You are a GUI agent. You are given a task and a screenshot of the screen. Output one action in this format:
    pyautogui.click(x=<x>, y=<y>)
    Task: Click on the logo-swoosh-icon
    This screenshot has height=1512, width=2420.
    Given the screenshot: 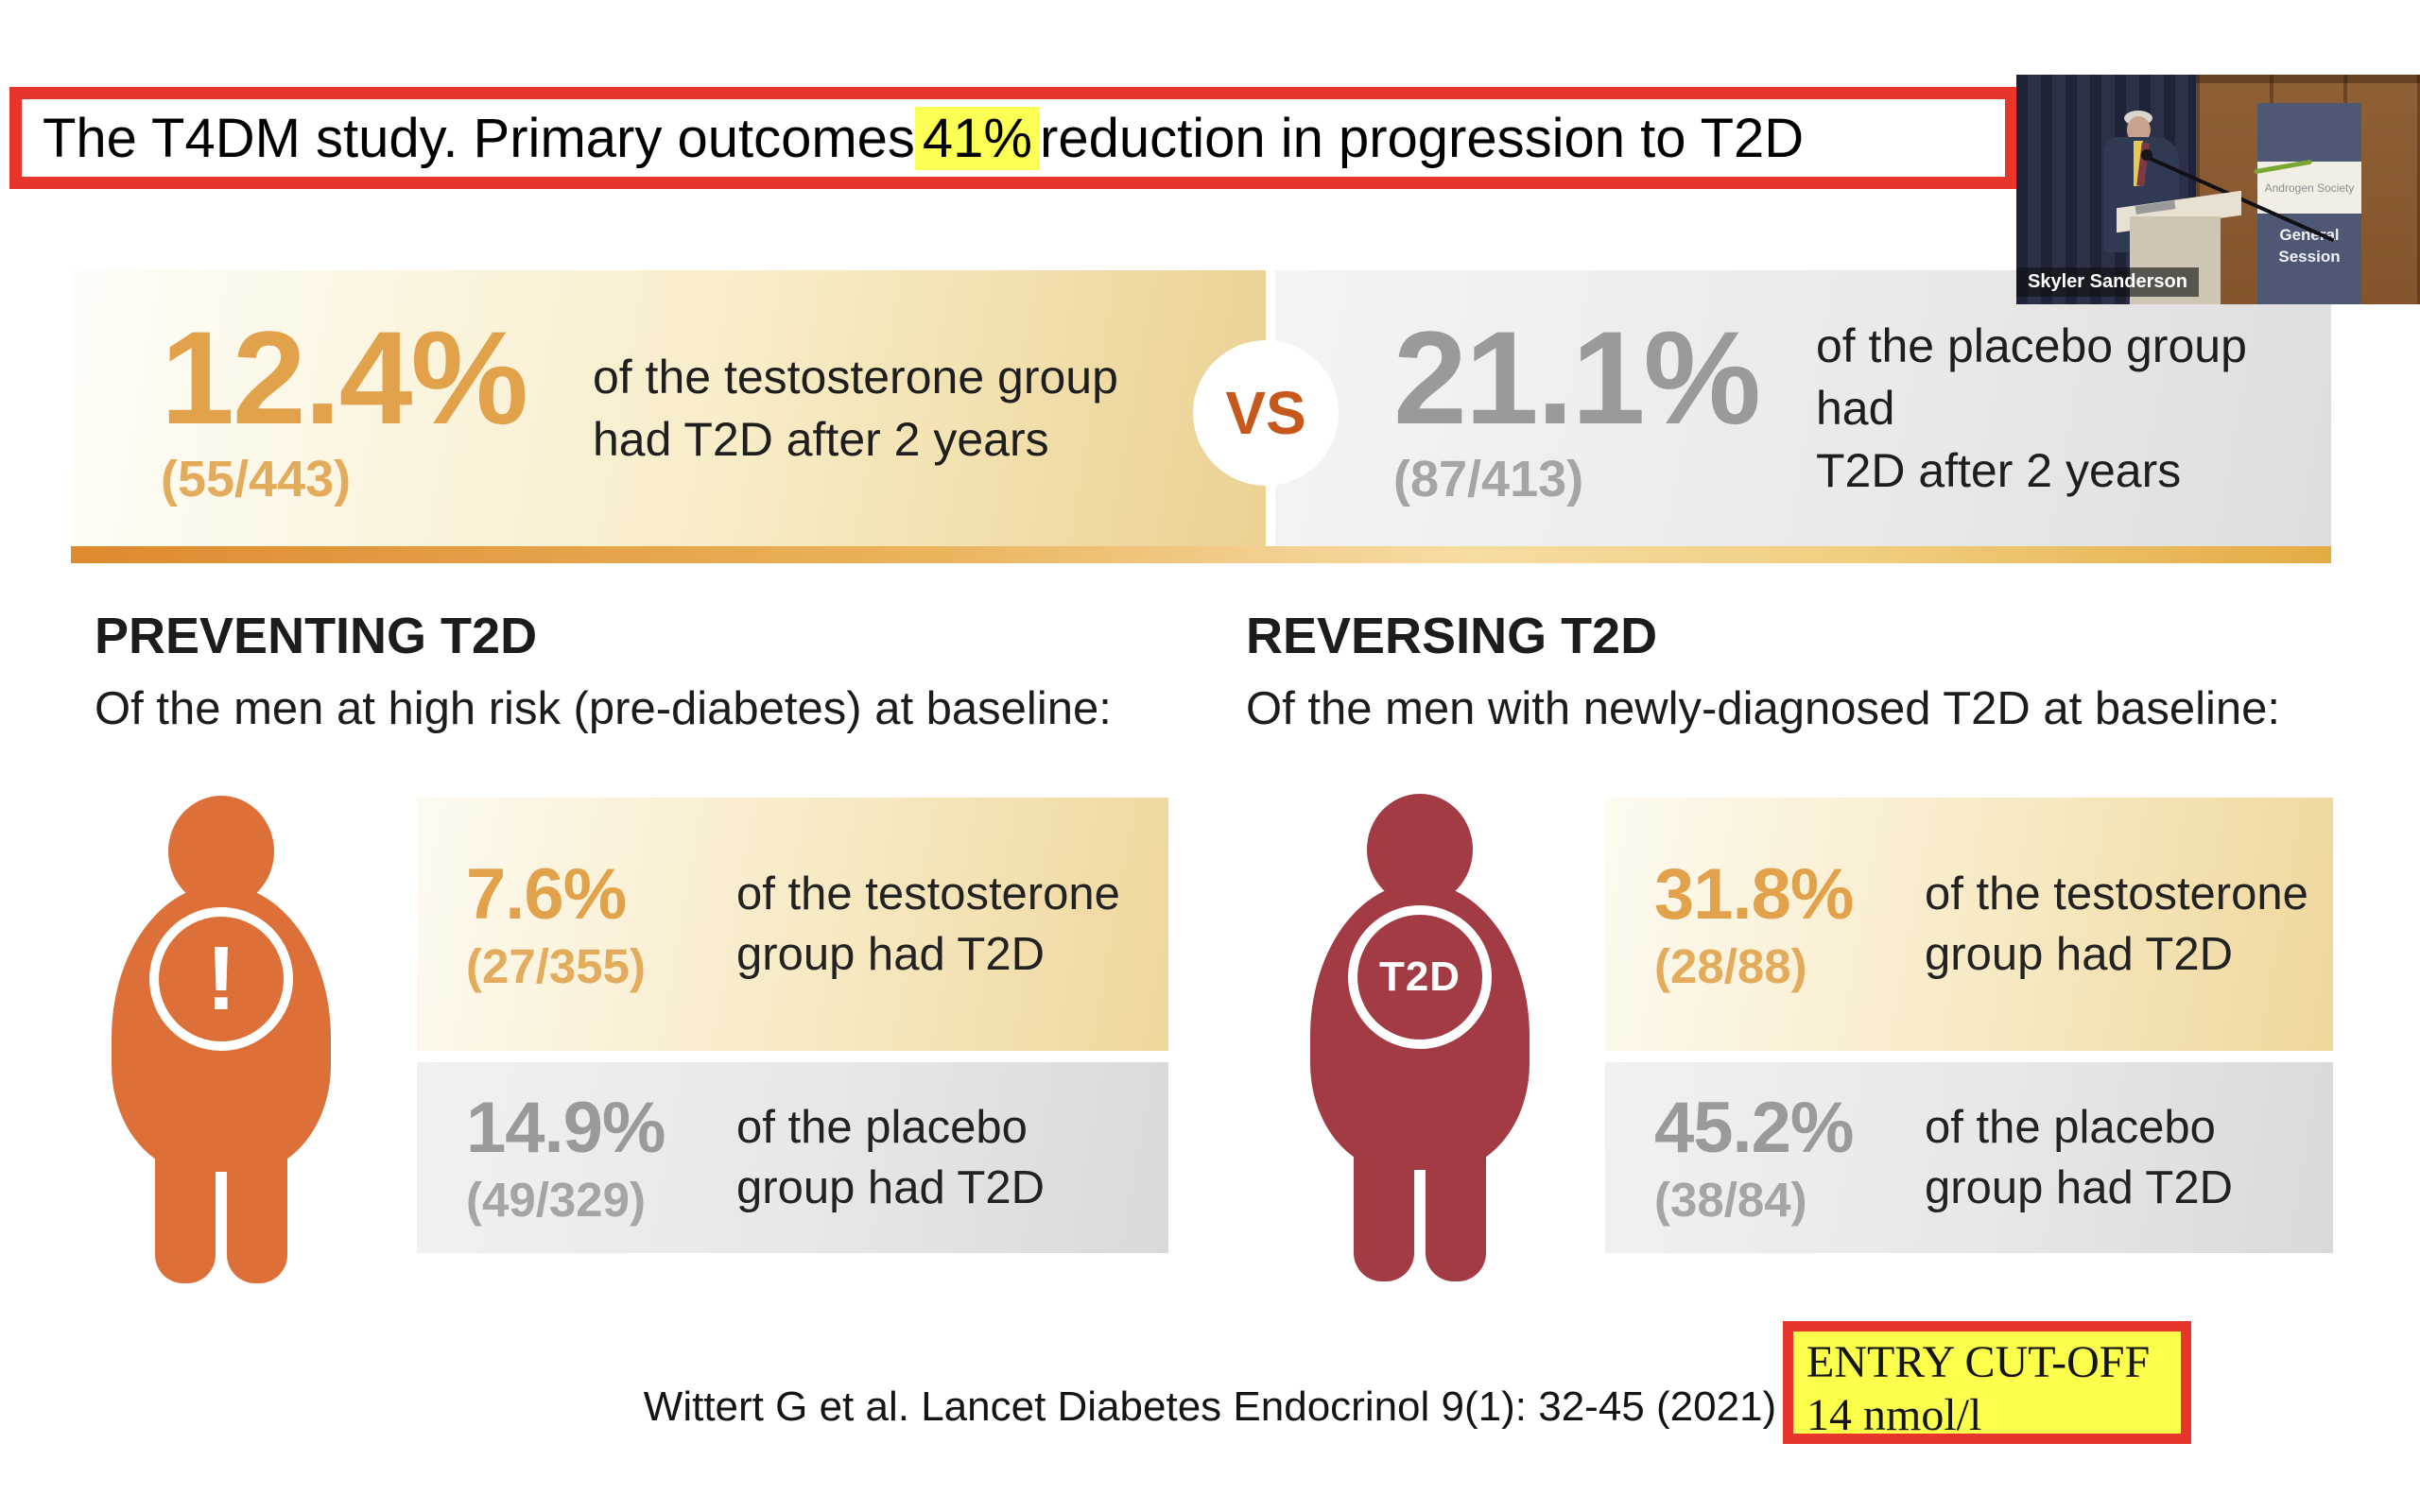 What is the action you would take?
    pyautogui.click(x=2283, y=167)
    